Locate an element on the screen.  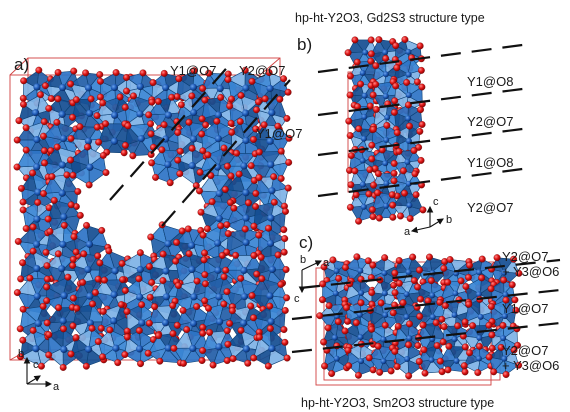
axis-triad-b: c a b is located at coordinates (428, 217).